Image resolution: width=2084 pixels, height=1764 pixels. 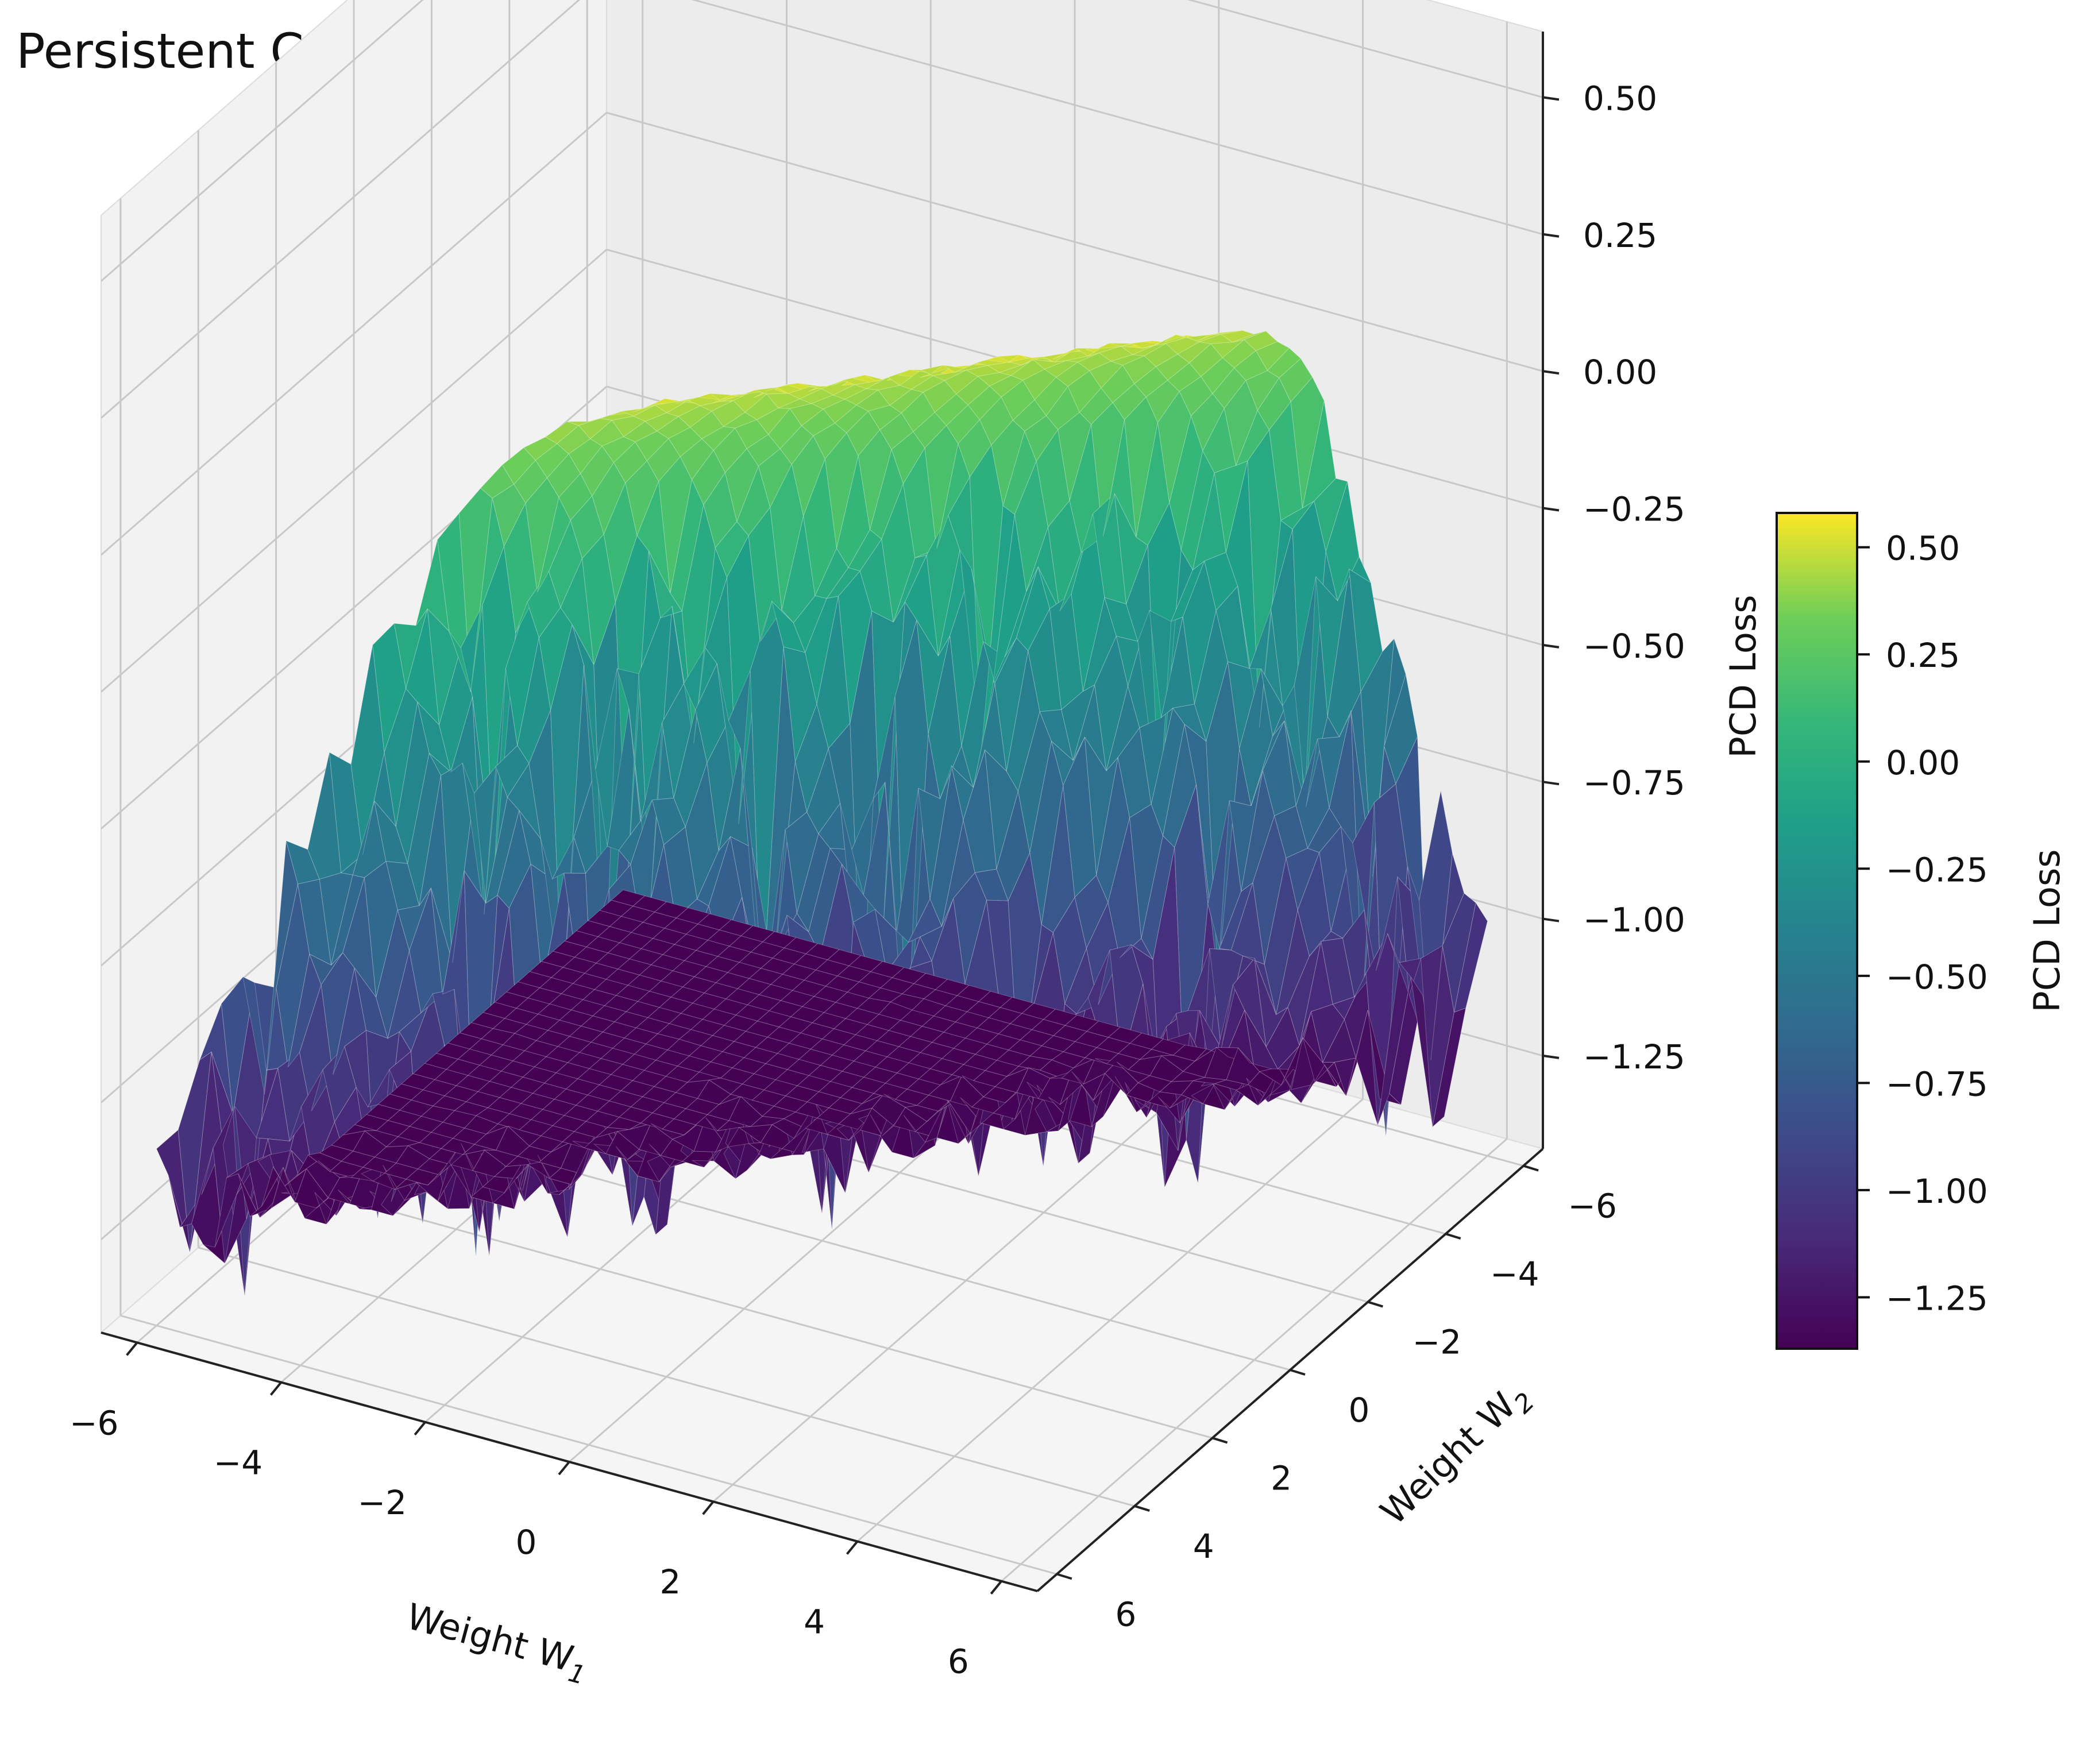 I want to click on colorbar-tick-label: 0.25, so click(x=1923, y=655).